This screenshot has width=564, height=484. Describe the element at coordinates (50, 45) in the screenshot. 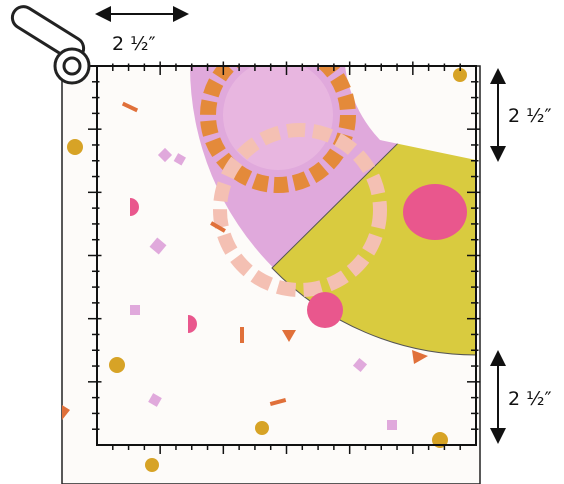

I see `pin-icon` at that location.